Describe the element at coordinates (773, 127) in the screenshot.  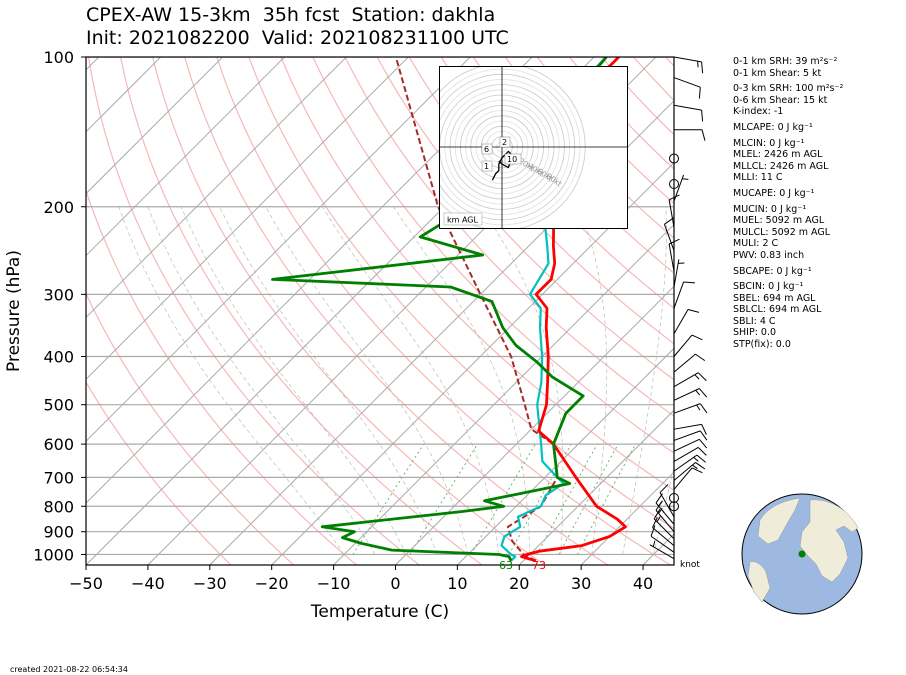
I see `index-line: MLCAPE: 0 J kg⁻¹` at that location.